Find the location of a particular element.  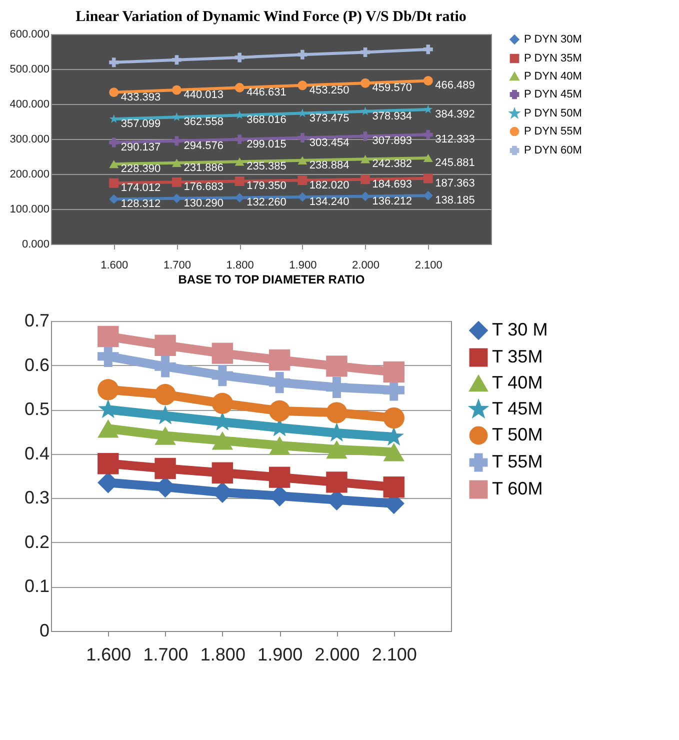

y-tick-label: 0.7 is located at coordinates (37, 320).